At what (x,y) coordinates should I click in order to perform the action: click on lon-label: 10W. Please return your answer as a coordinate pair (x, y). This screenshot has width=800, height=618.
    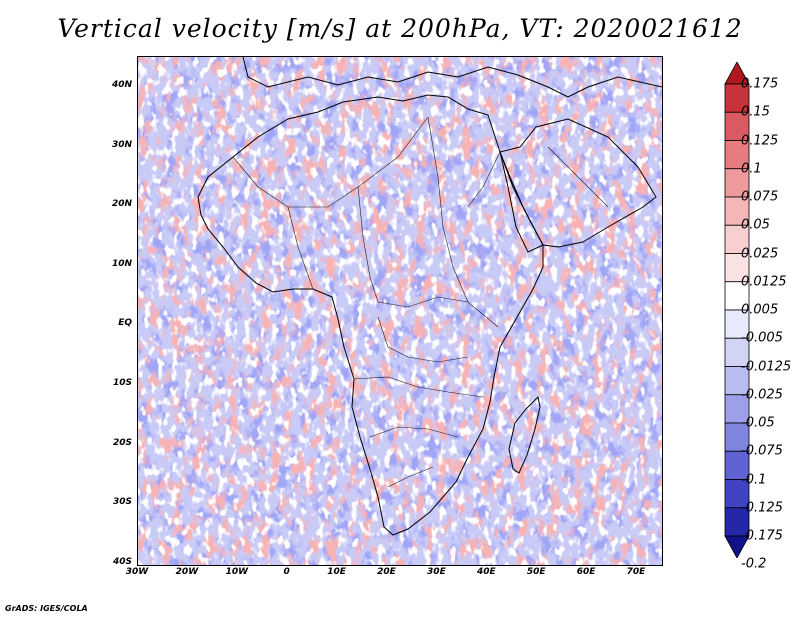
    Looking at the image, I should click on (237, 572).